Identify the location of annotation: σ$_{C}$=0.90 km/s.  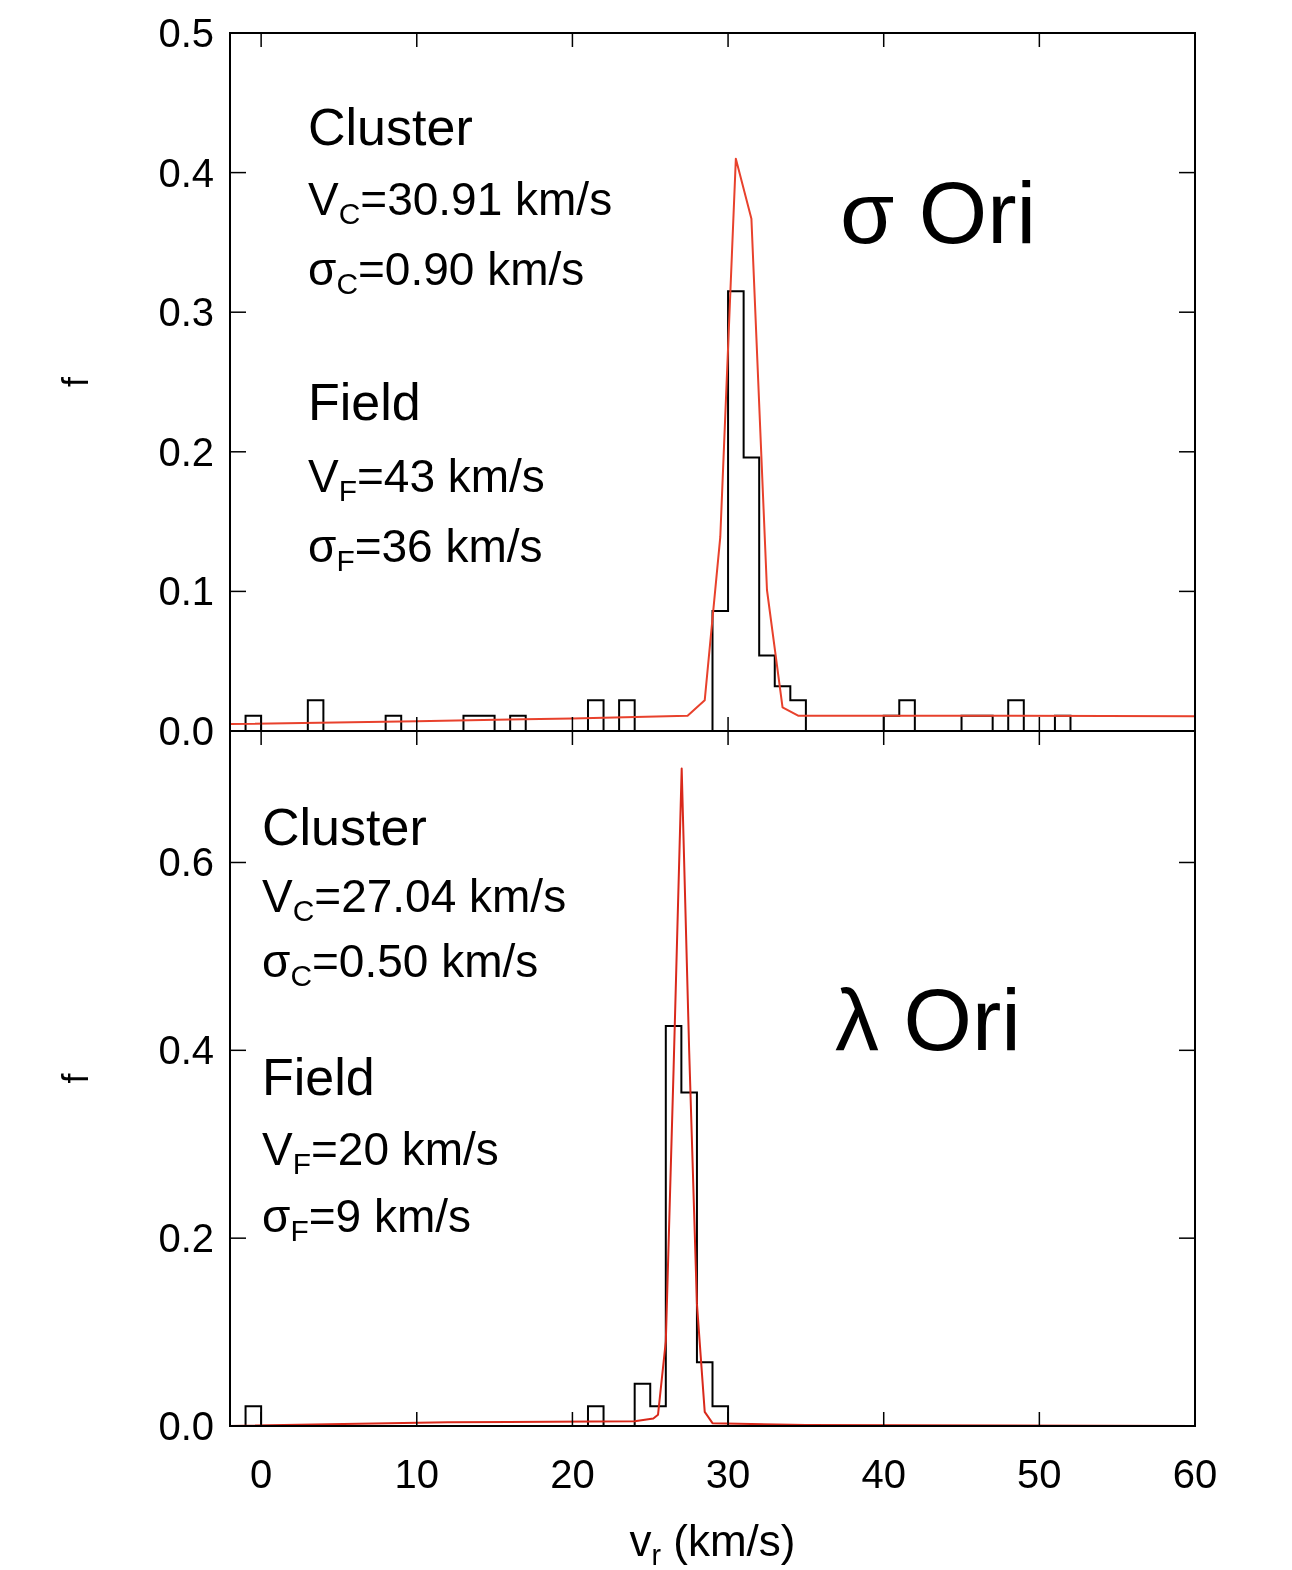
(446, 271).